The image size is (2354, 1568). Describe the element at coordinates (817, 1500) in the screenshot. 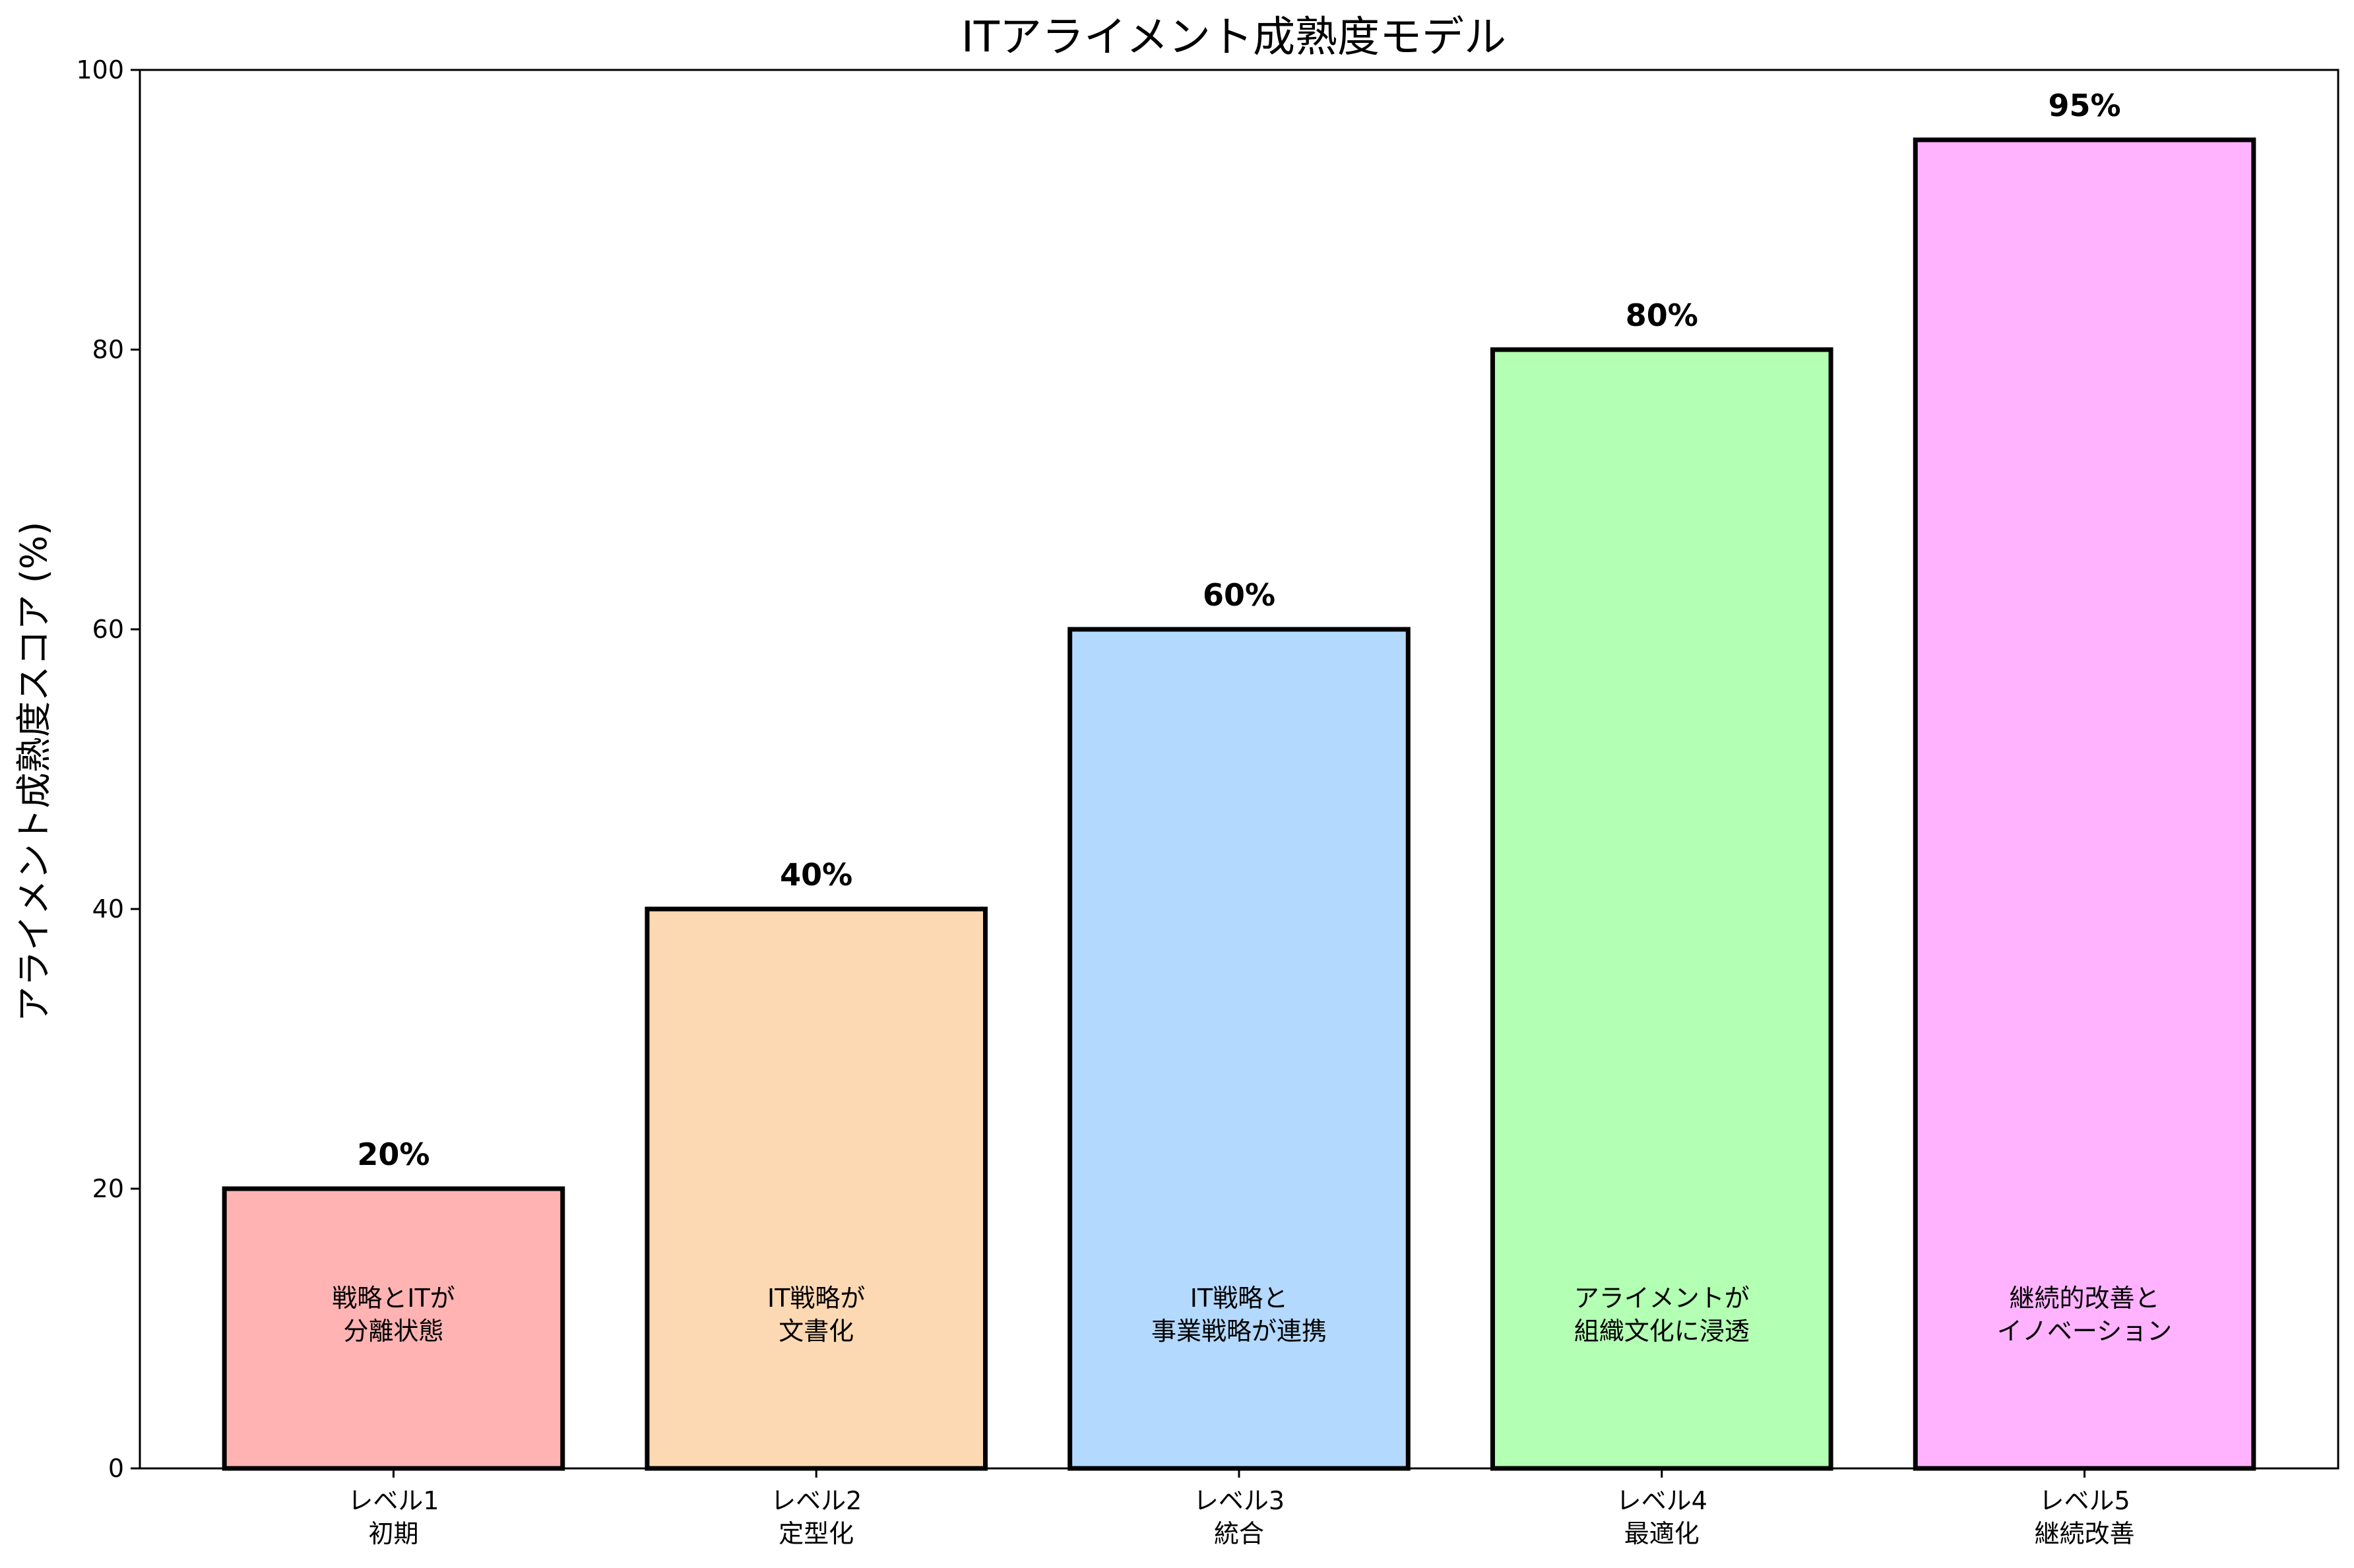

I see `x-tick-label: レベル2` at that location.